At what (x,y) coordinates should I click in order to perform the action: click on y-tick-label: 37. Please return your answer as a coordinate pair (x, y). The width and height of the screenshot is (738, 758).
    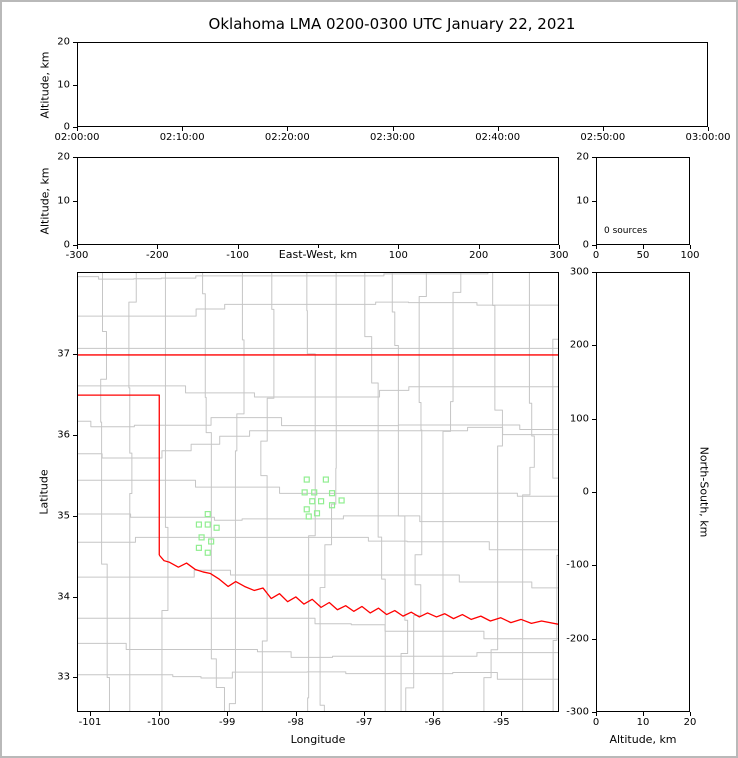
    Looking at the image, I should click on (63, 354).